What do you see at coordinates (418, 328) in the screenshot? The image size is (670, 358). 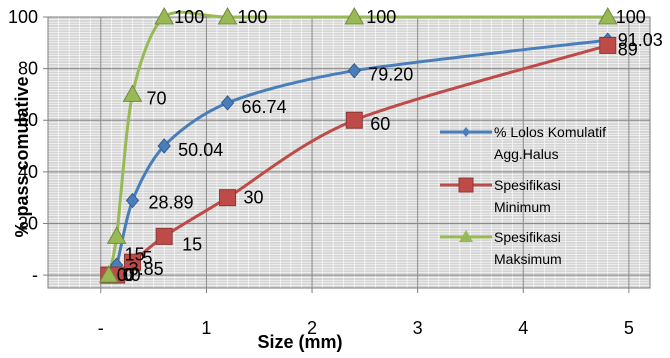 I see `x-tick-label: 3` at bounding box center [418, 328].